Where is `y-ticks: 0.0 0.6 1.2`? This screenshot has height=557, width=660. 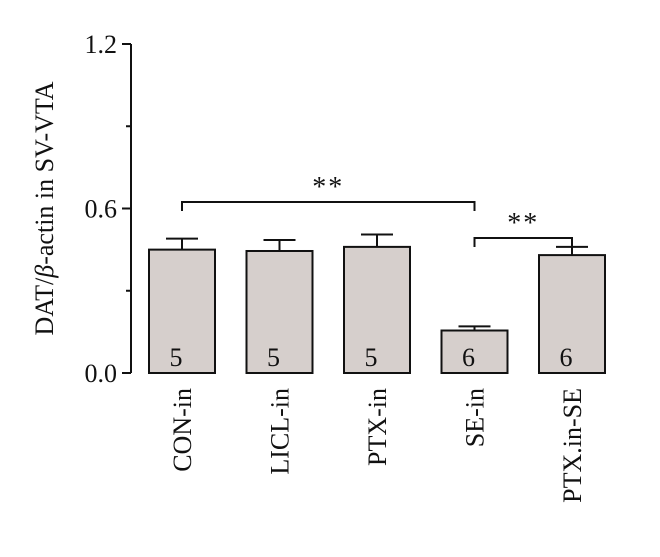 y-ticks: 0.0 0.6 1.2 is located at coordinates (108, 209).